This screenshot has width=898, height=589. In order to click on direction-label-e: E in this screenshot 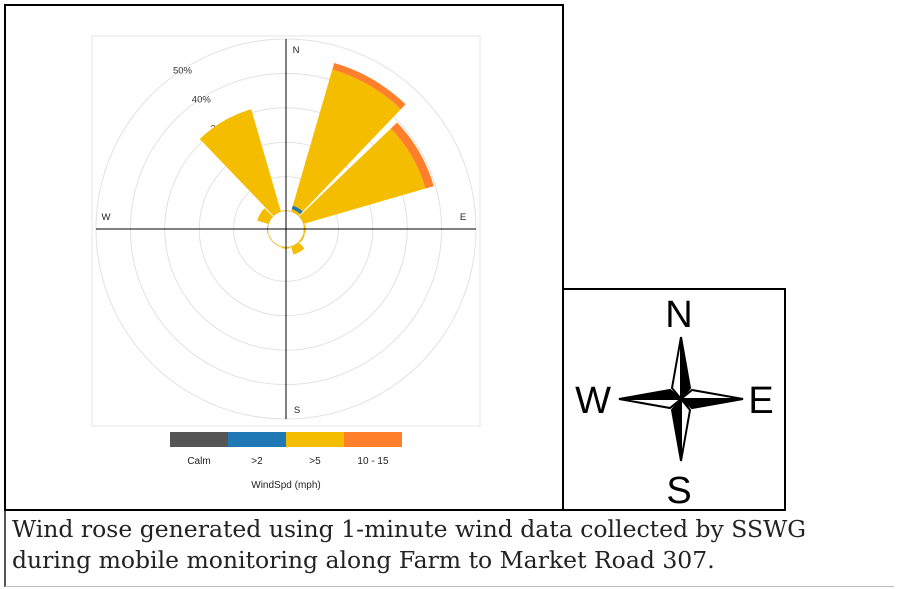, I will do `click(463, 217)`.